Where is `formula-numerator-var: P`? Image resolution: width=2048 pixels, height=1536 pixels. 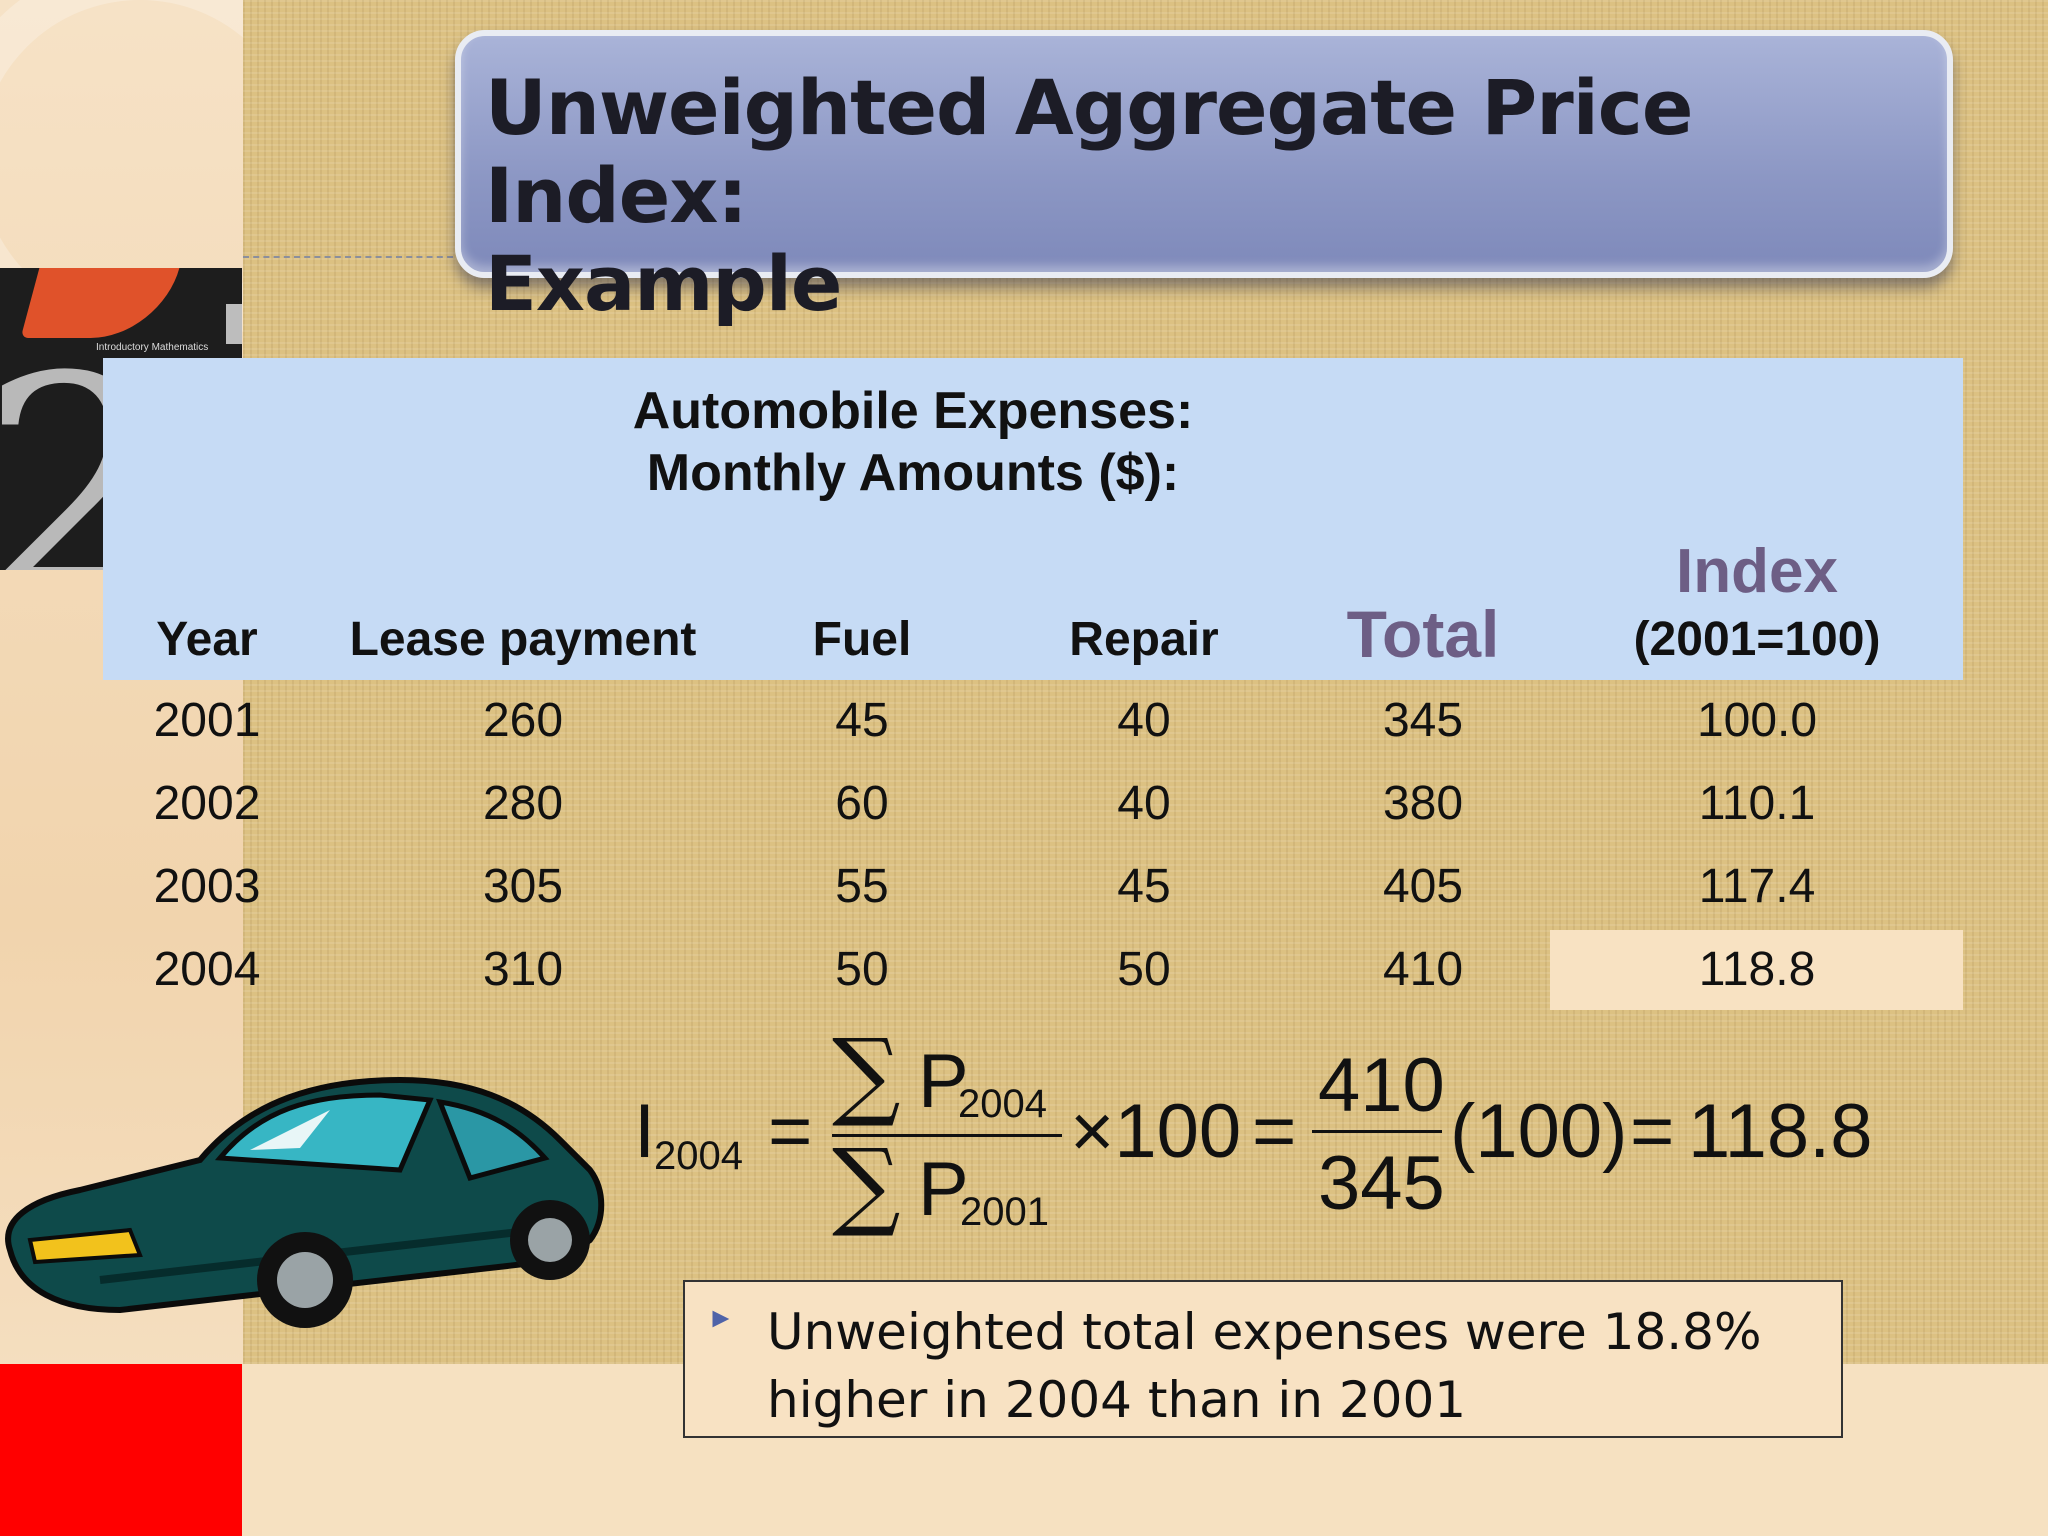 formula-numerator-var: P is located at coordinates (943, 1081).